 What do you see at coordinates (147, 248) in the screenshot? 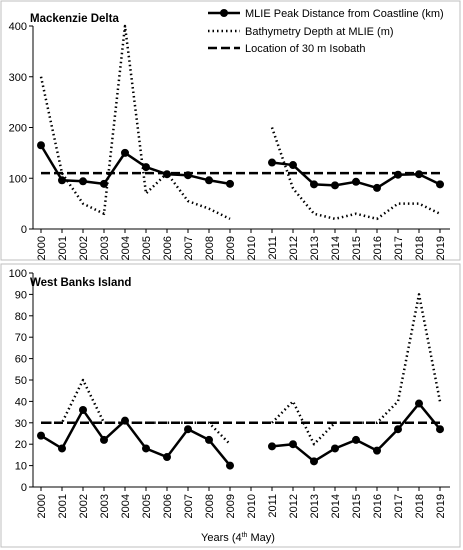
I see `x-tick-label: 2005` at bounding box center [147, 248].